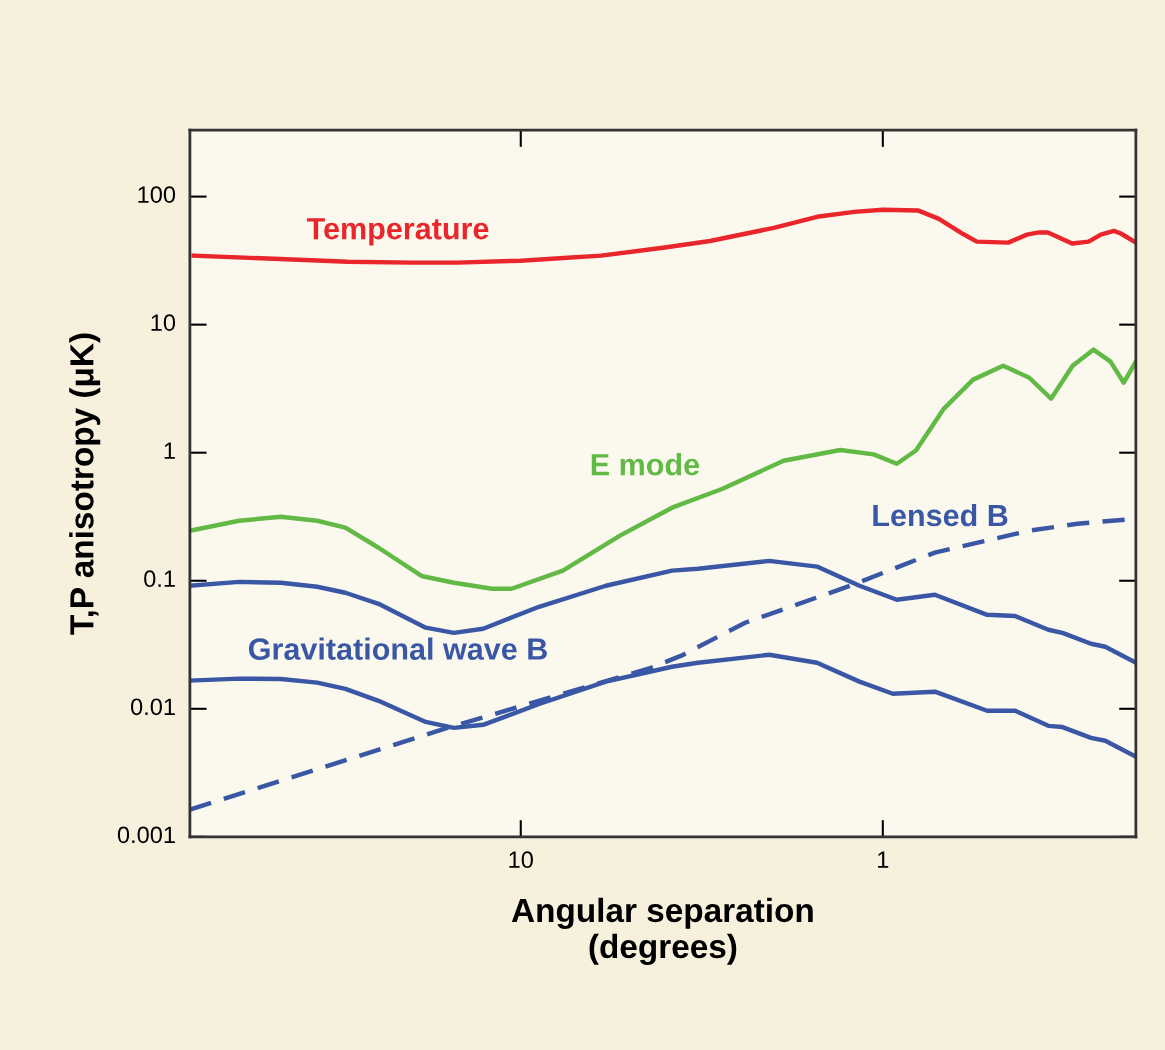 The height and width of the screenshot is (1050, 1165). I want to click on y-tick-label: 1, so click(169, 450).